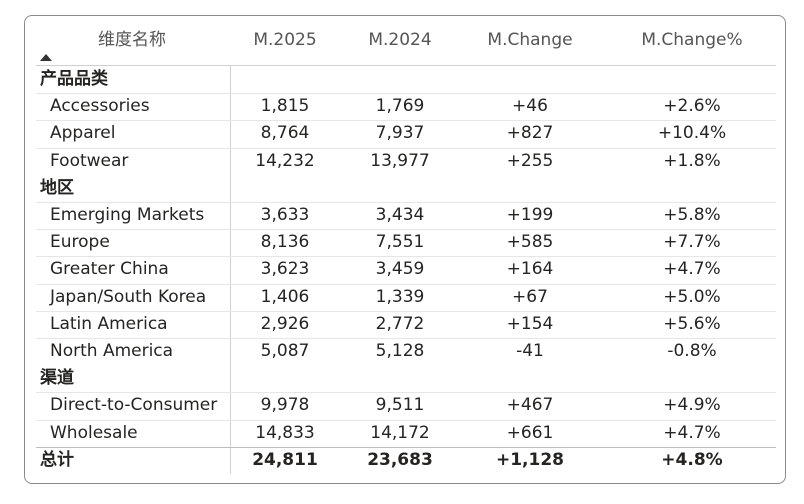 Image resolution: width=804 pixels, height=504 pixels. I want to click on value-cell: -41, so click(530, 351).